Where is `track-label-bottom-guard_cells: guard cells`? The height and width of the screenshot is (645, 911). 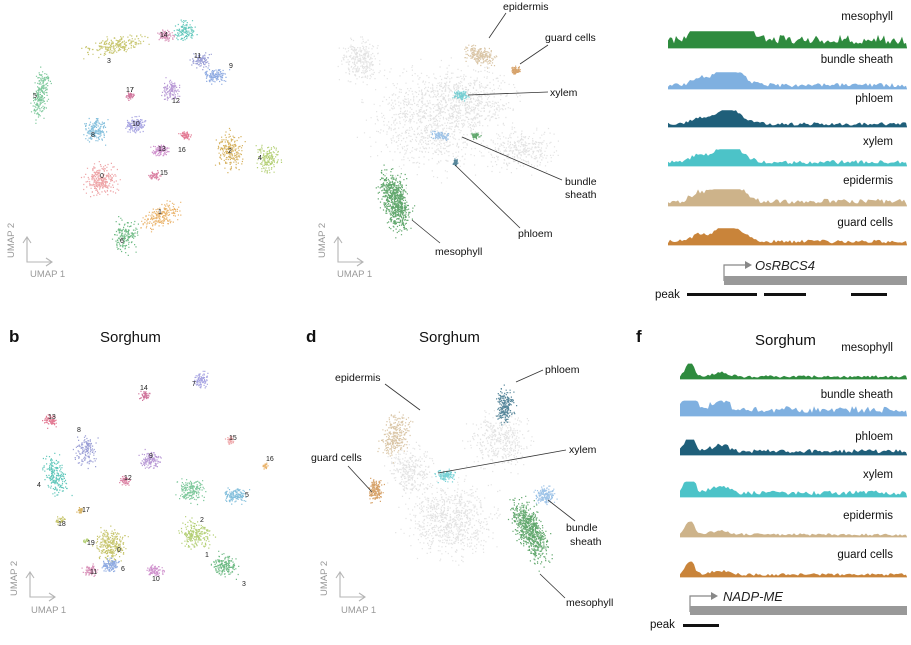
track-label-bottom-guard_cells: guard cells is located at coordinates (865, 555).